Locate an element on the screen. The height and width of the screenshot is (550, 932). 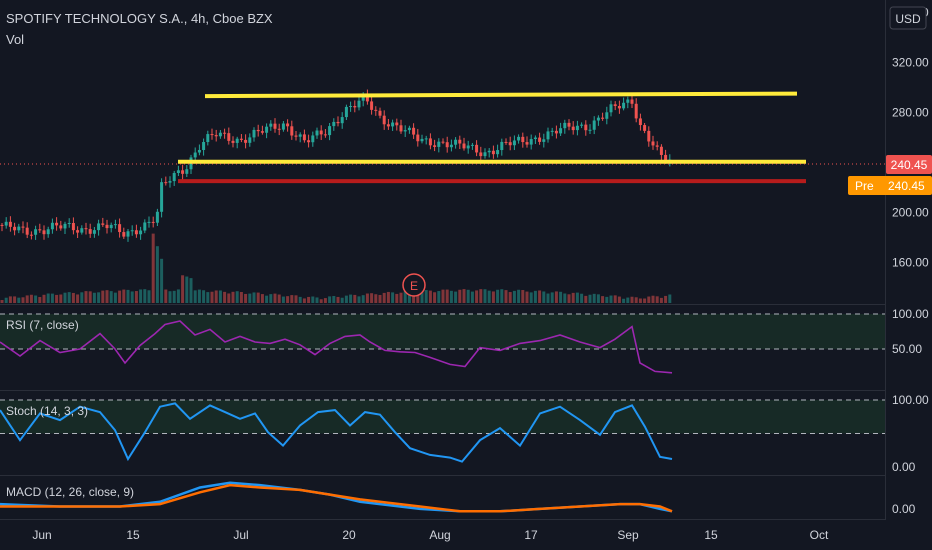
time-tick-label: Sep is located at coordinates (628, 535).